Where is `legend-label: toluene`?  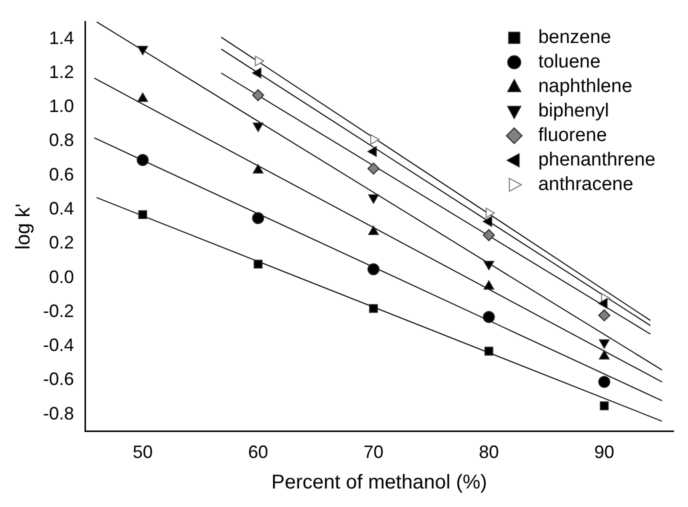 legend-label: toluene is located at coordinates (569, 62).